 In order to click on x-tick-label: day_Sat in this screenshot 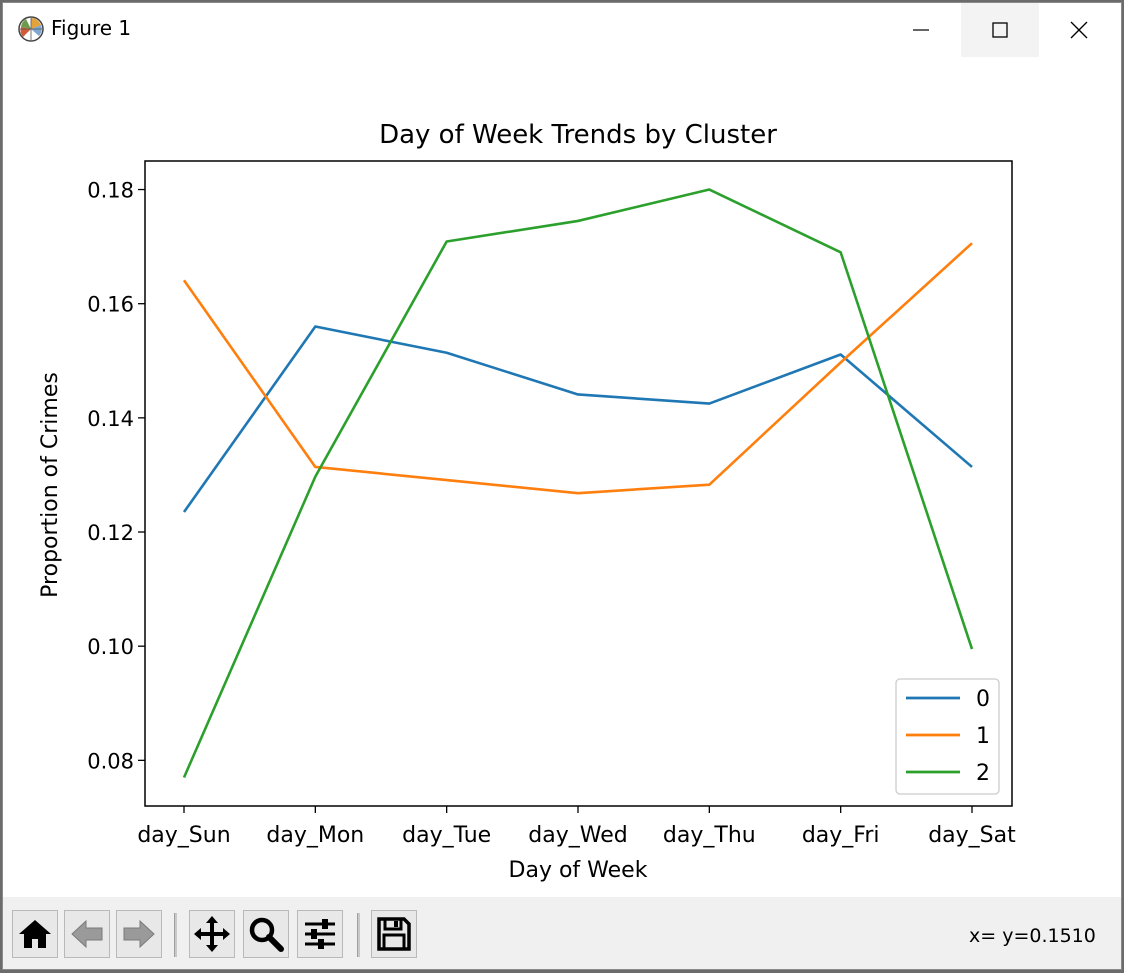, I will do `click(972, 835)`.